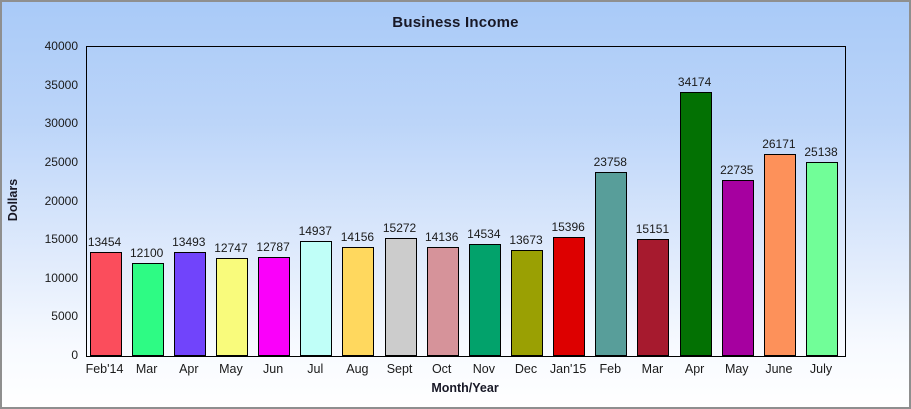 The width and height of the screenshot is (911, 409). Describe the element at coordinates (273, 247) in the screenshot. I see `bar-value-label: 12787` at that location.